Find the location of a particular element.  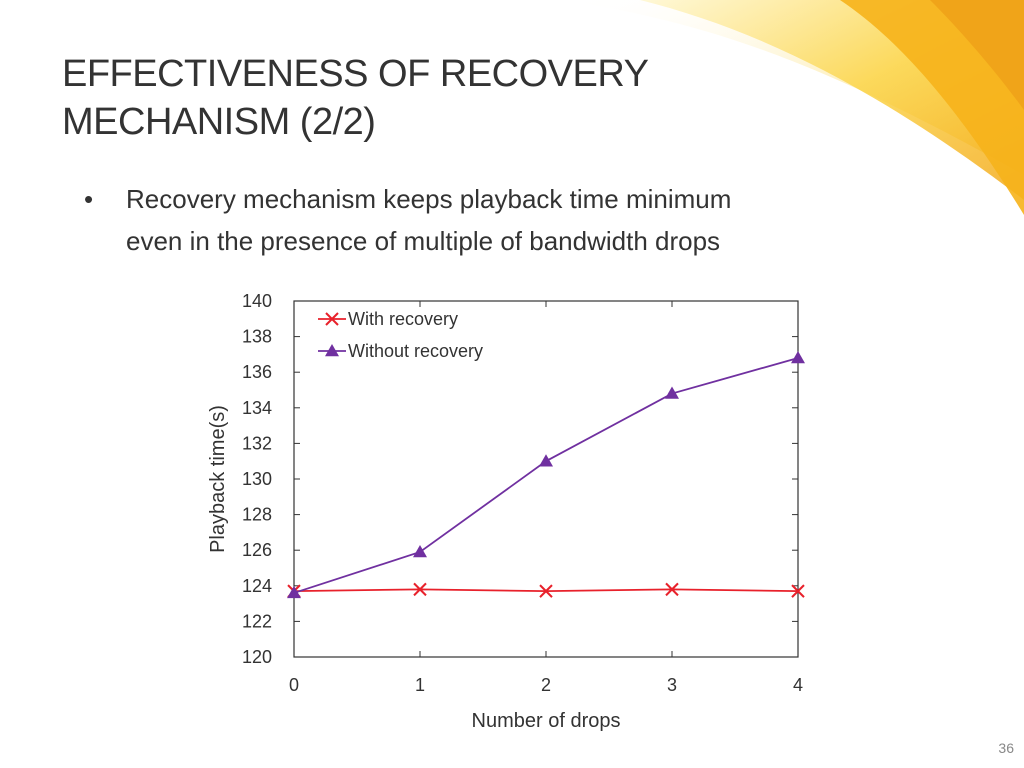

legend-label: With recovery is located at coordinates (403, 319).